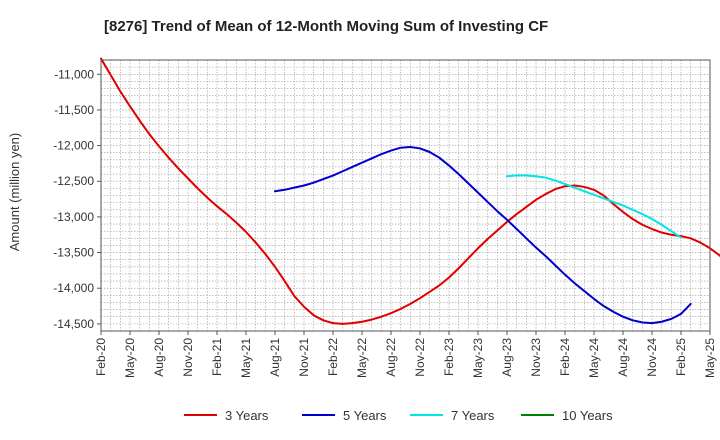  What do you see at coordinates (14, 192) in the screenshot?
I see `y-axis-label: Amount (million yen)` at bounding box center [14, 192].